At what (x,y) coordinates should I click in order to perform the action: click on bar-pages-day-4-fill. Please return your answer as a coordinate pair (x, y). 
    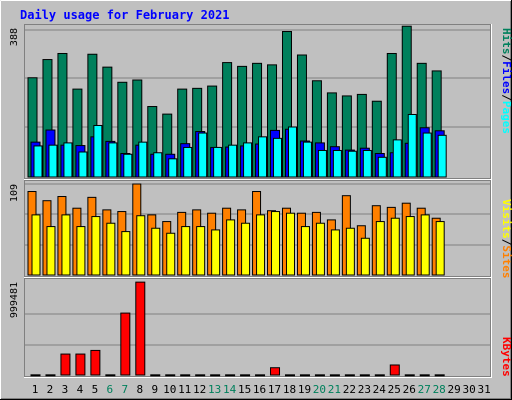
    Looking at the image, I should click on (83, 164).